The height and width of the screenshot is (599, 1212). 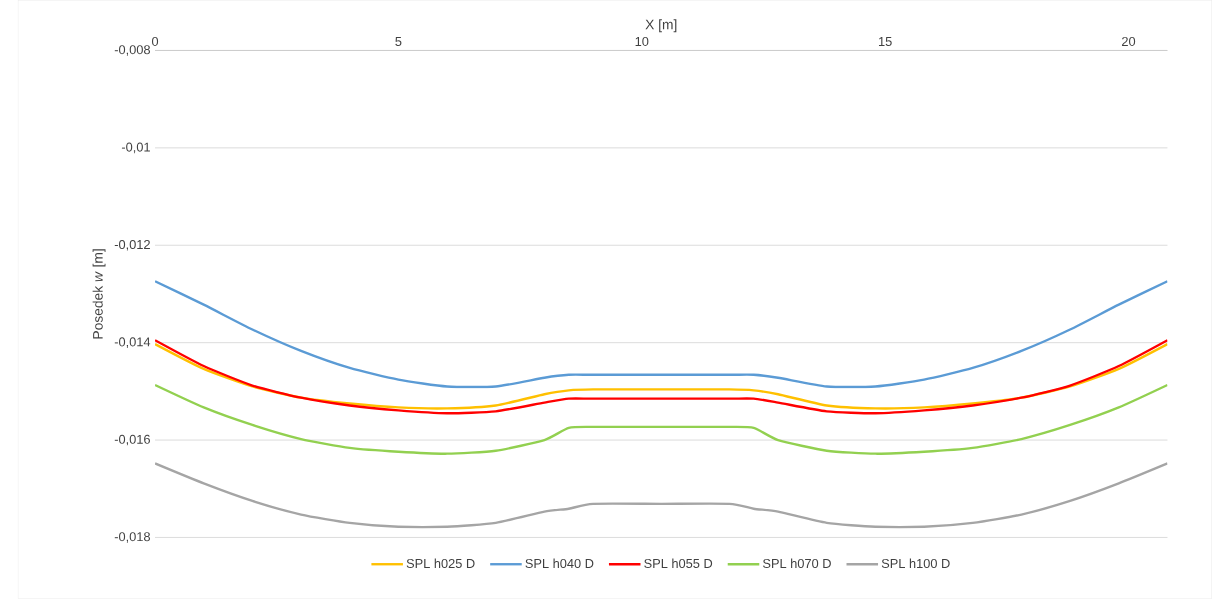 I want to click on x-tick-label: 20, so click(x=1129, y=42).